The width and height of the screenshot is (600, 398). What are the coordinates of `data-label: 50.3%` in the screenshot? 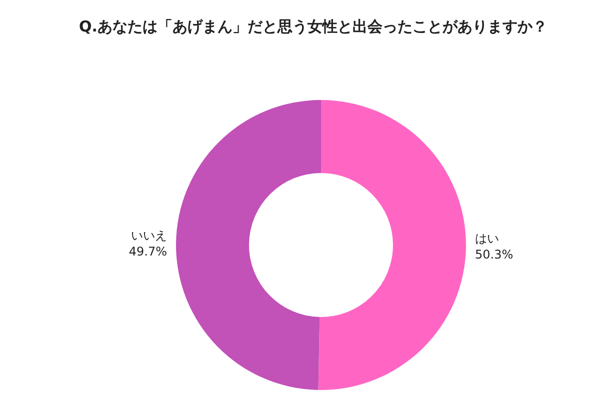 It's located at (494, 254).